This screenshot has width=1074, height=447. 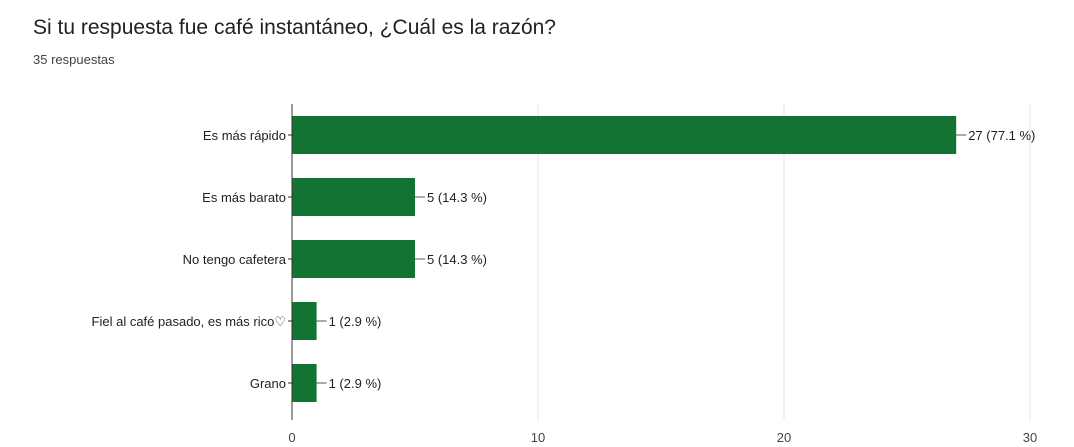 I want to click on bar-value-label-0: 27 (77.1 %), so click(x=1001, y=135).